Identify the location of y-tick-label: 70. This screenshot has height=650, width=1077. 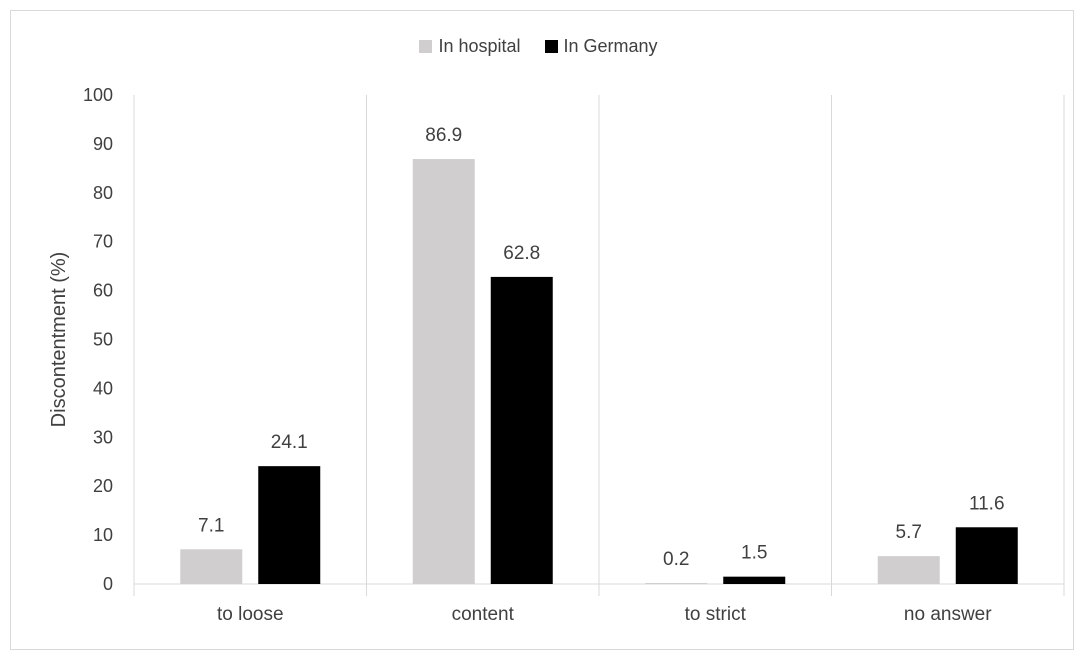
(103, 242).